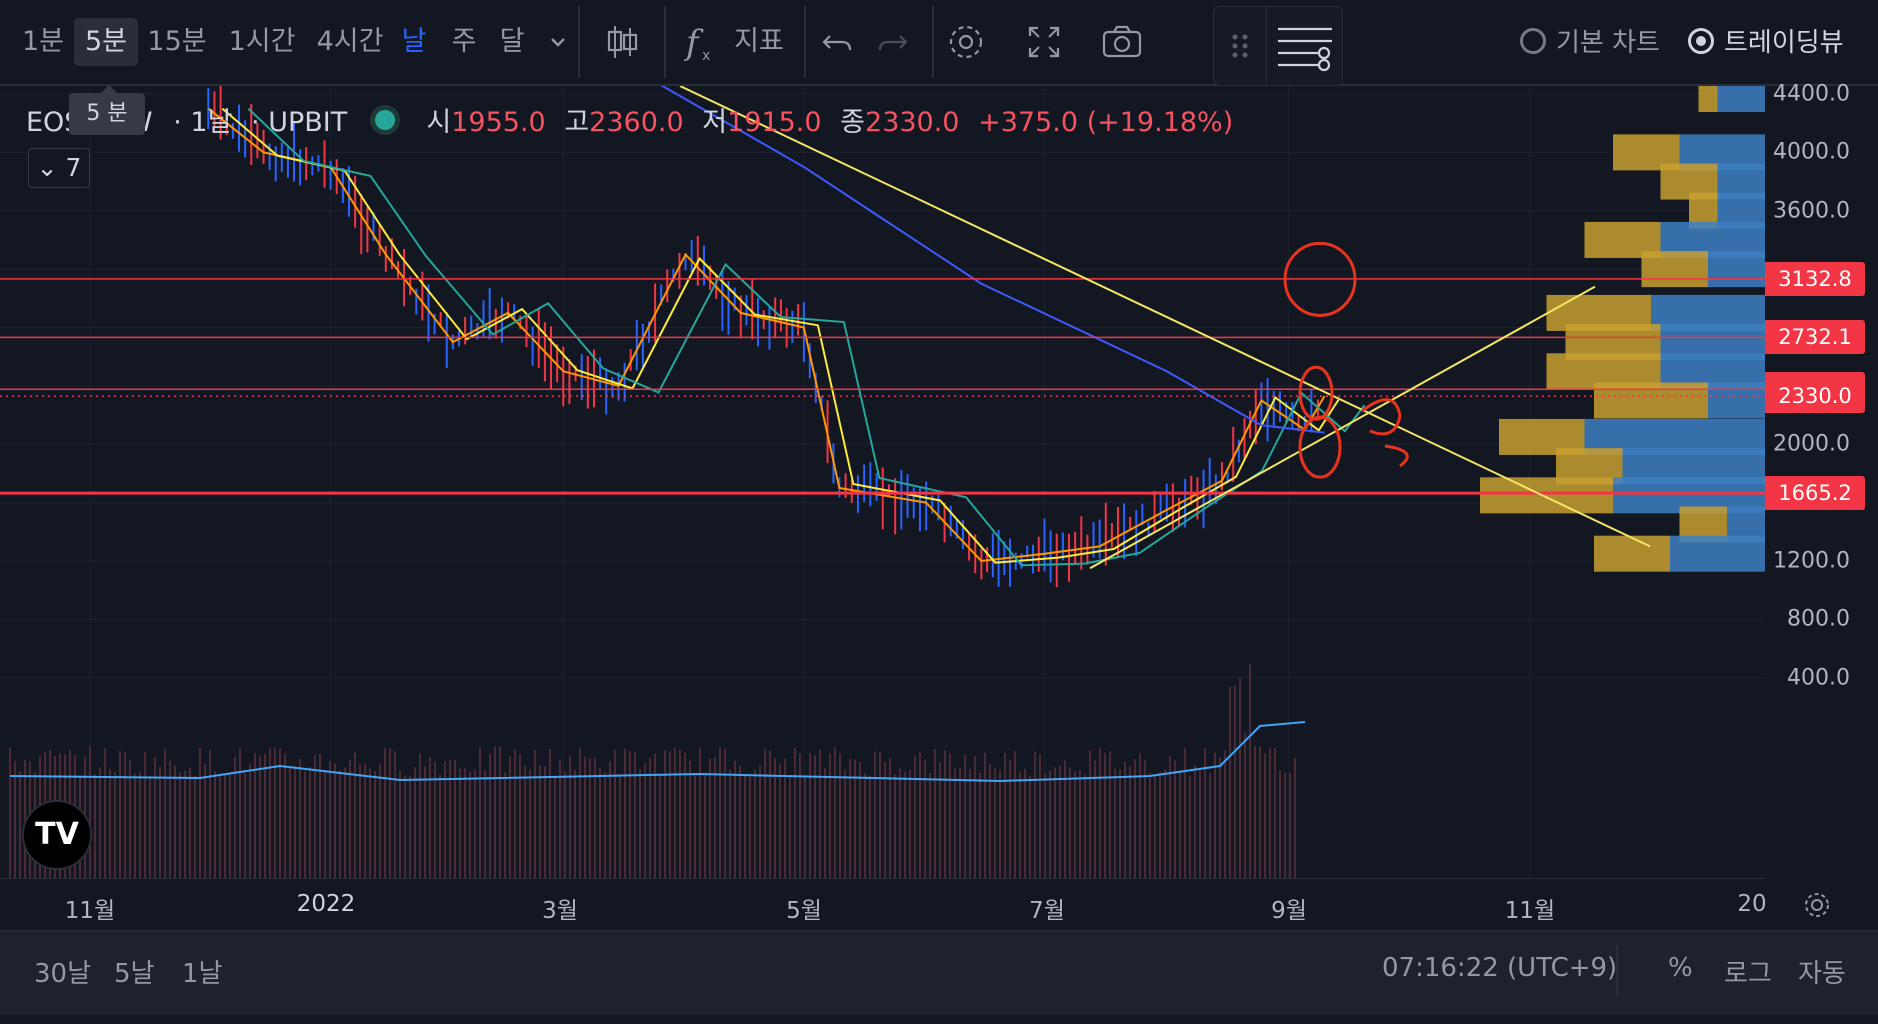  I want to click on range-30d: 30날, so click(63, 974).